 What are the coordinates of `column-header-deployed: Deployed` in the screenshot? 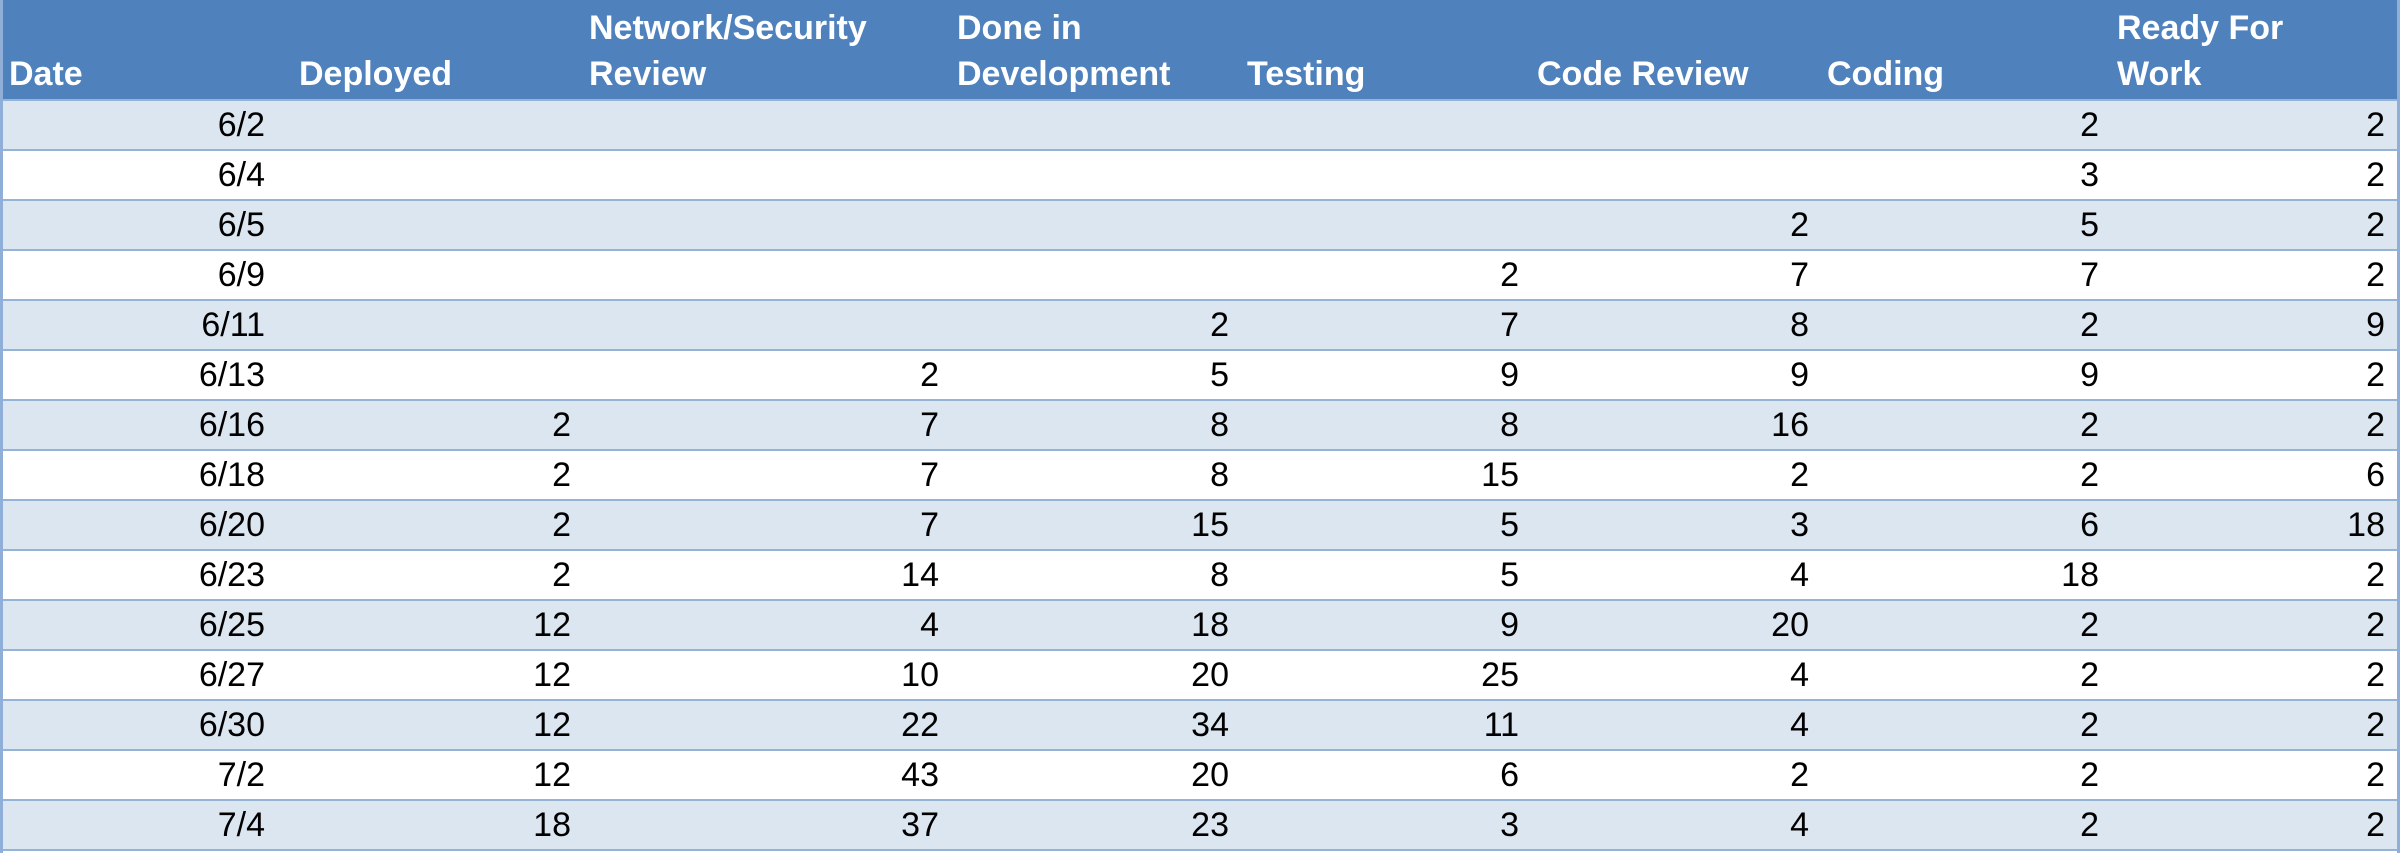 It's located at (376, 74).